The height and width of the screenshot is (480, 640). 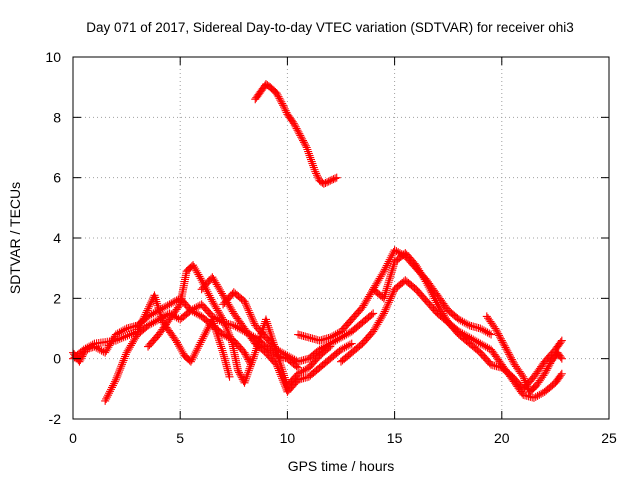 I want to click on x-tick-label: 5, so click(x=180, y=438).